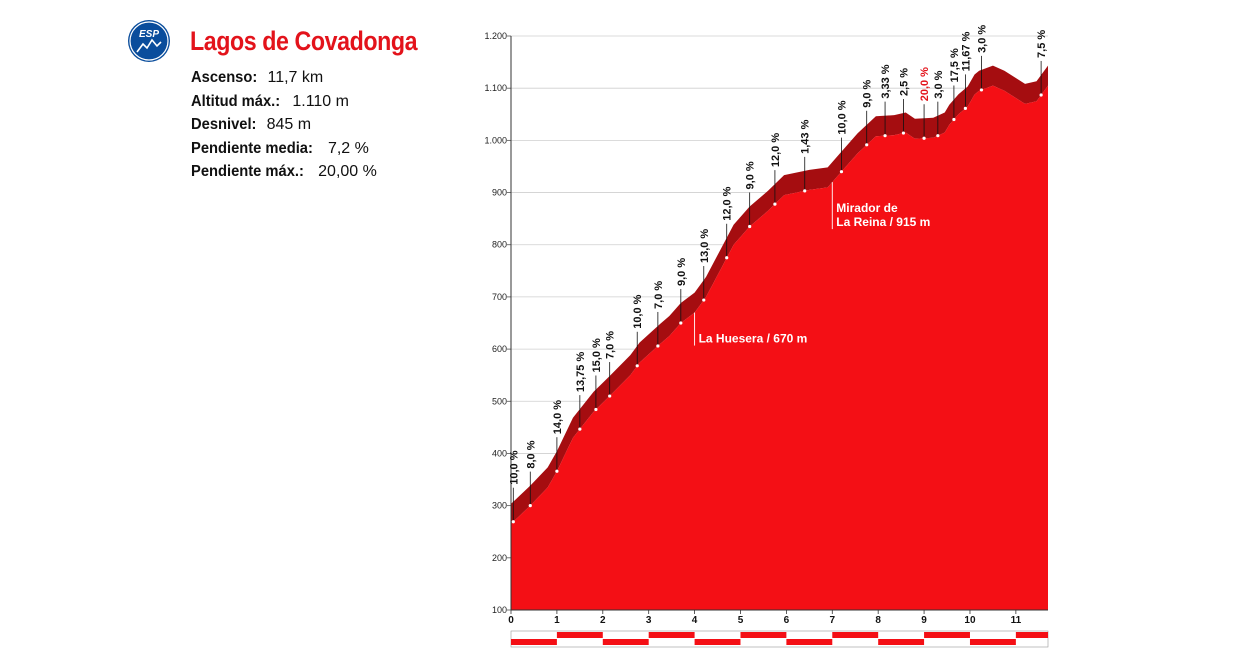 The image size is (1242, 672). I want to click on segment-gradient-label: 8,0 %, so click(531, 454).